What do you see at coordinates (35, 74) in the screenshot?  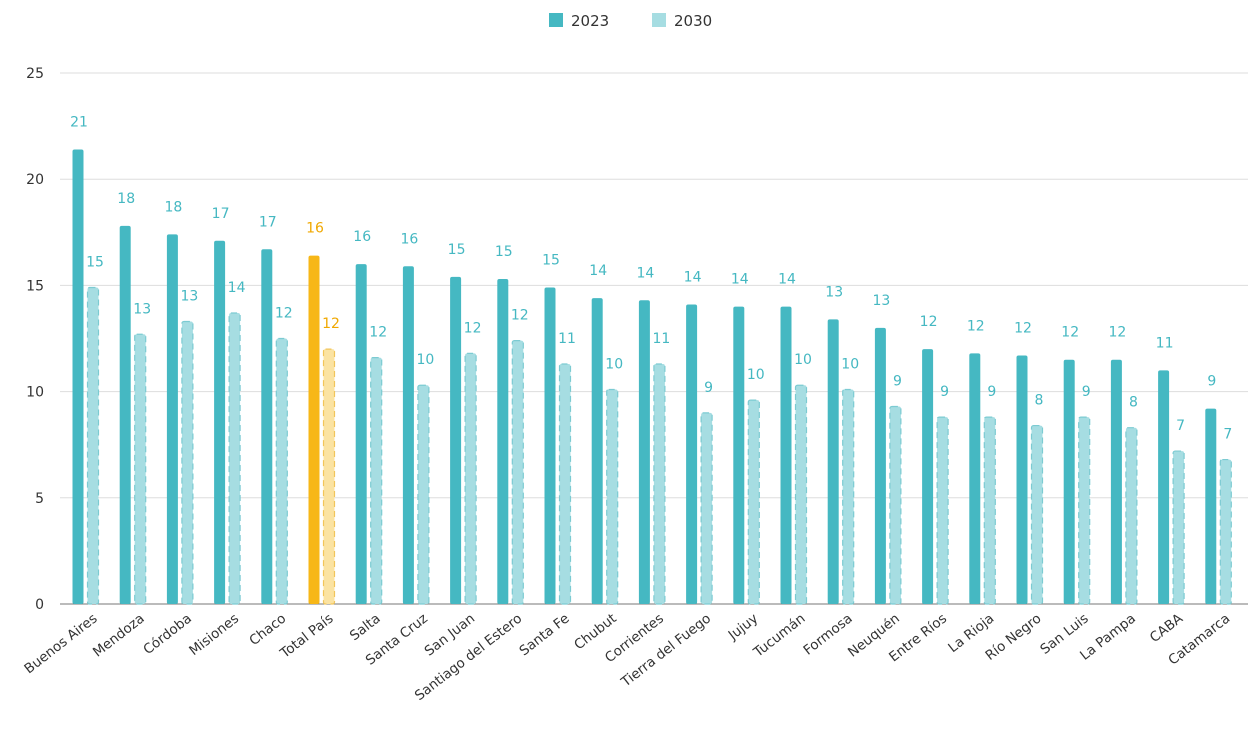 I see `y-tick-label: 25` at bounding box center [35, 74].